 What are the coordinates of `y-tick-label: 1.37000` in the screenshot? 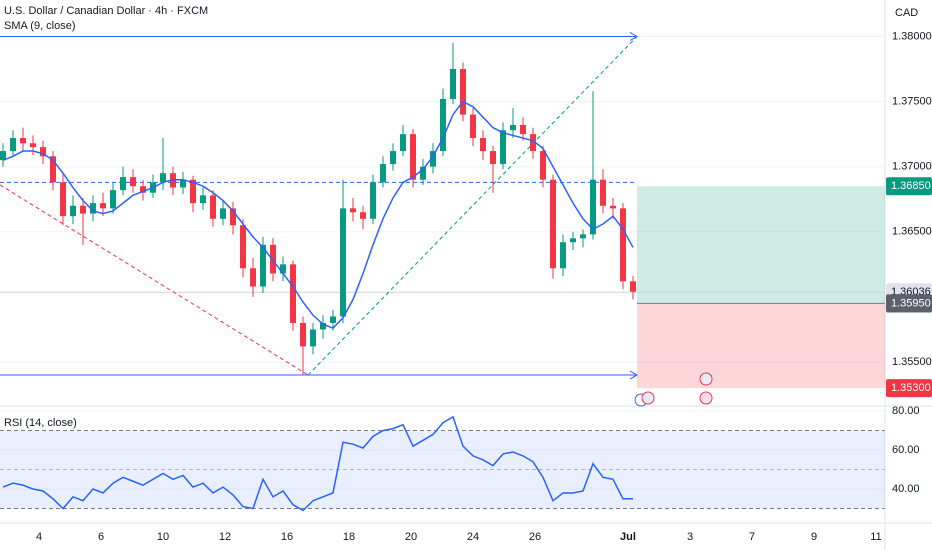 It's located at (912, 167).